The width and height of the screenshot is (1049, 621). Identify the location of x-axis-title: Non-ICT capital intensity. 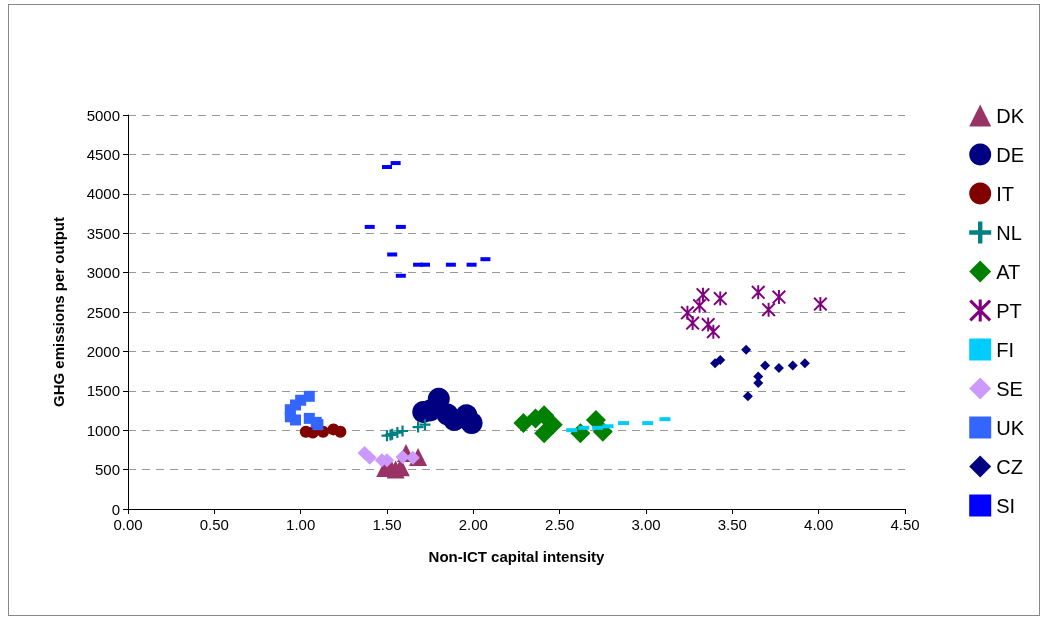
(517, 556).